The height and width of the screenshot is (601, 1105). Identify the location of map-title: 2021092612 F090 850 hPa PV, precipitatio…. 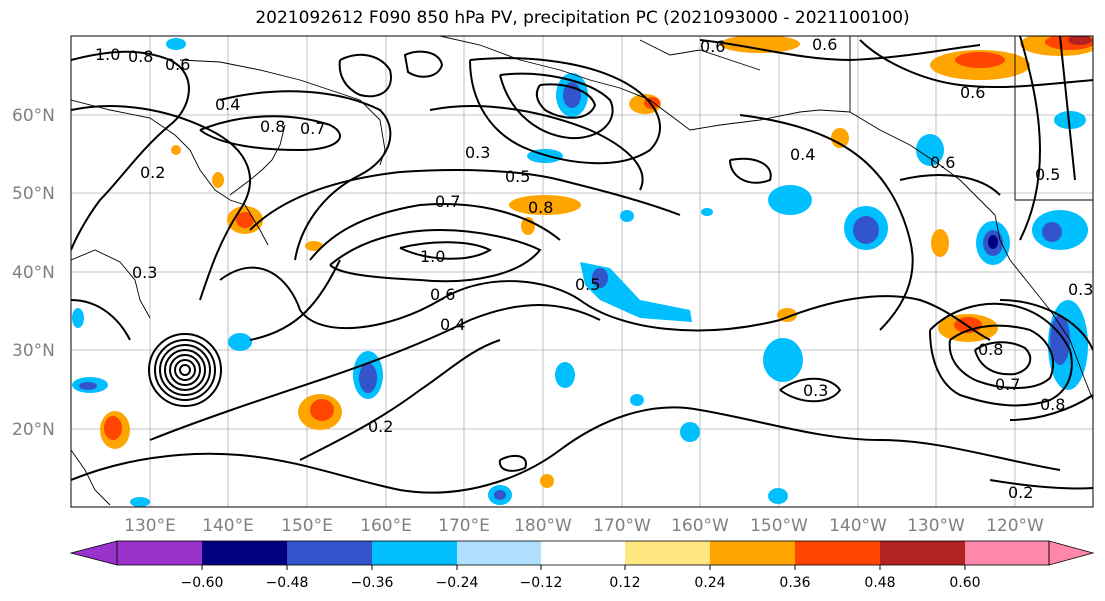
(582, 18).